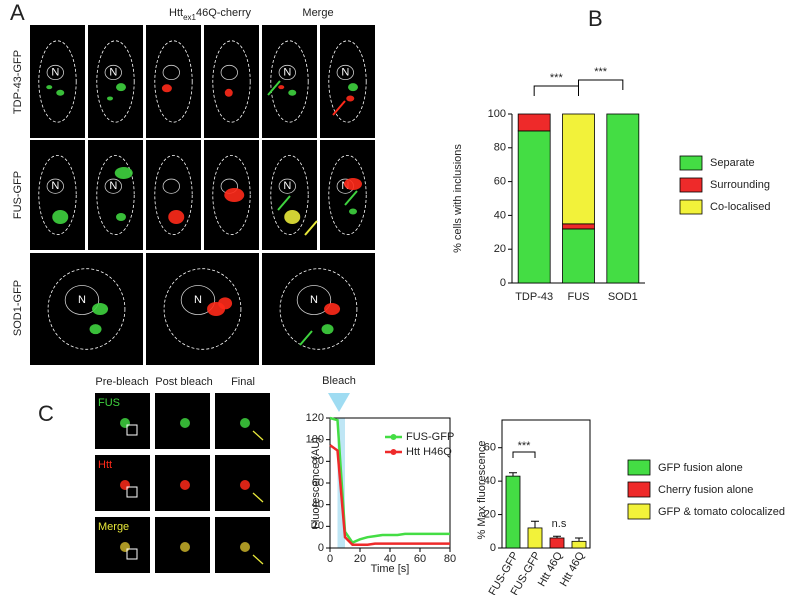 The image size is (787, 595). What do you see at coordinates (534, 297) in the screenshot?
I see `x-tick-label: TDP-43` at bounding box center [534, 297].